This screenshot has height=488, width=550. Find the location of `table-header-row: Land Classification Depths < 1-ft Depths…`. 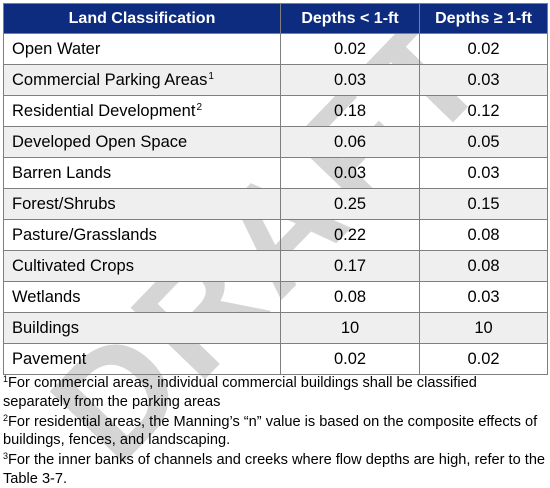

table-header-row: Land Classification Depths < 1-ft Depths… is located at coordinates (275, 18).